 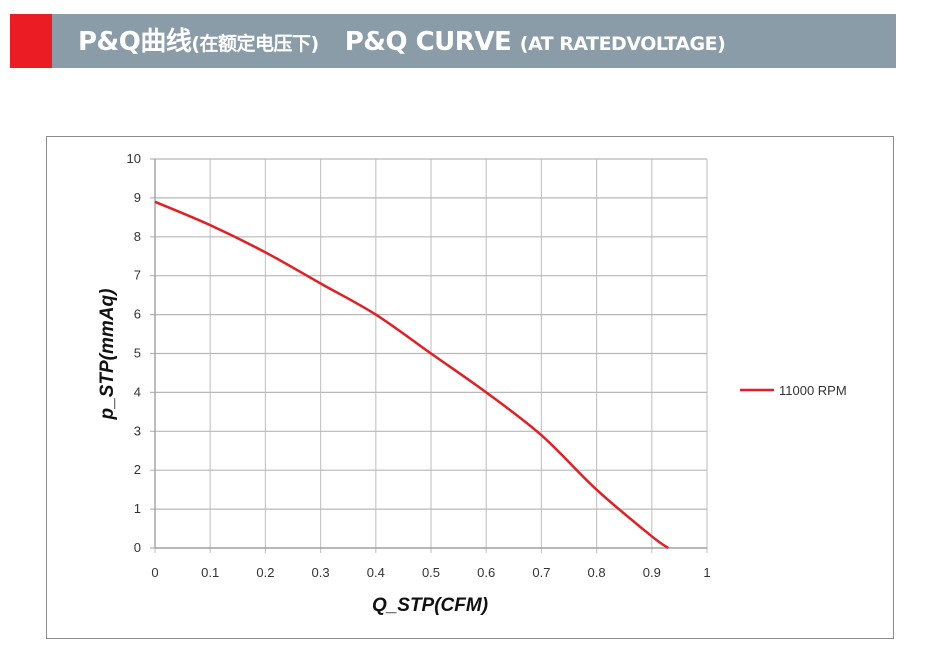 I want to click on title-en: P&Q CURVE, so click(x=428, y=42).